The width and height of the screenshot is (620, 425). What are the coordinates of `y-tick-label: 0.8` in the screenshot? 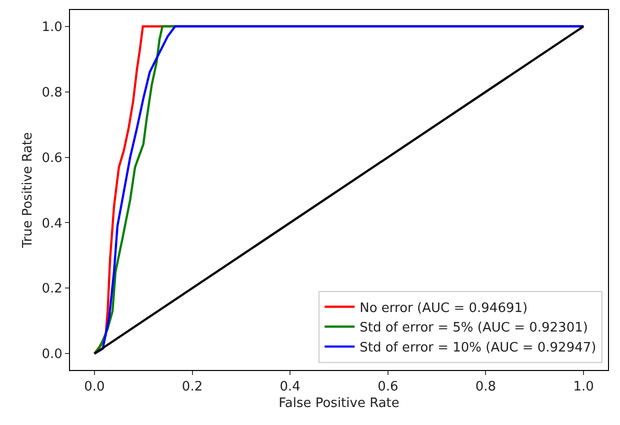 It's located at (52, 92).